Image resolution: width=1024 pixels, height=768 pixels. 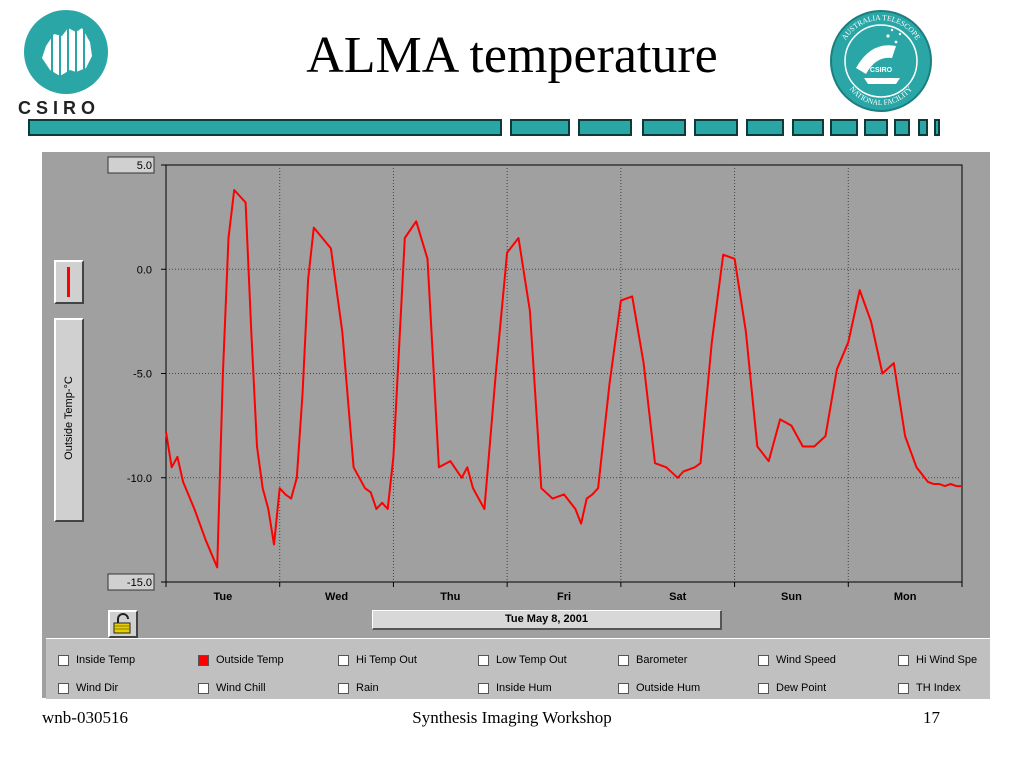 I want to click on x-tick-label: Wed, so click(x=336, y=597).